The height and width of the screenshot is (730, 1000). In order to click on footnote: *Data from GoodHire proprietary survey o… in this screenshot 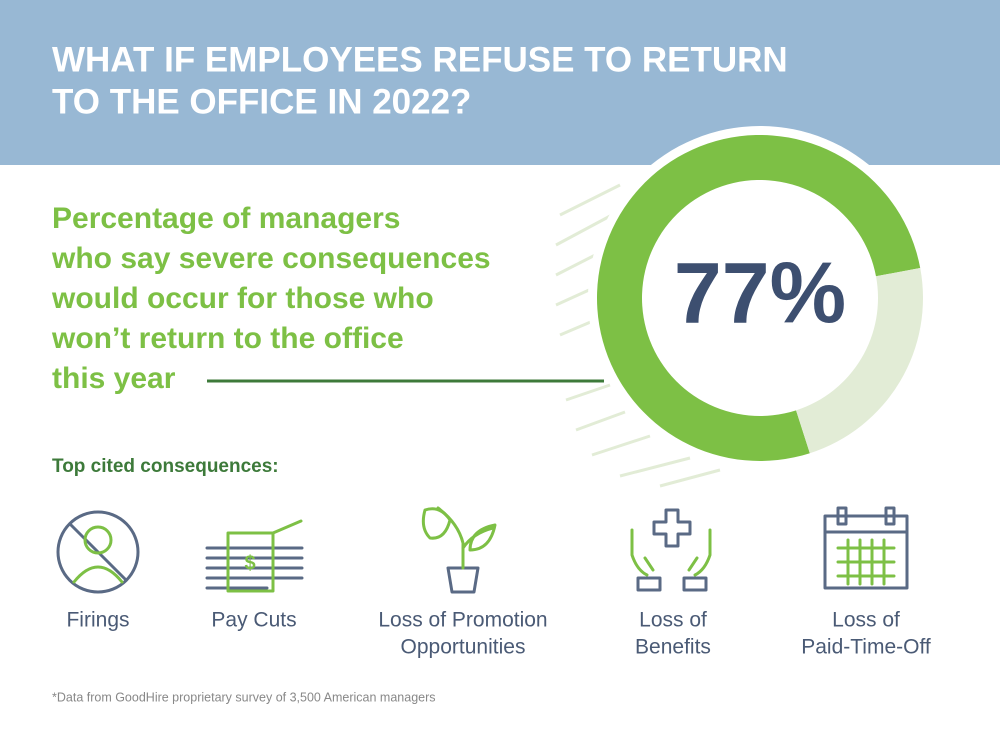, I will do `click(244, 697)`.